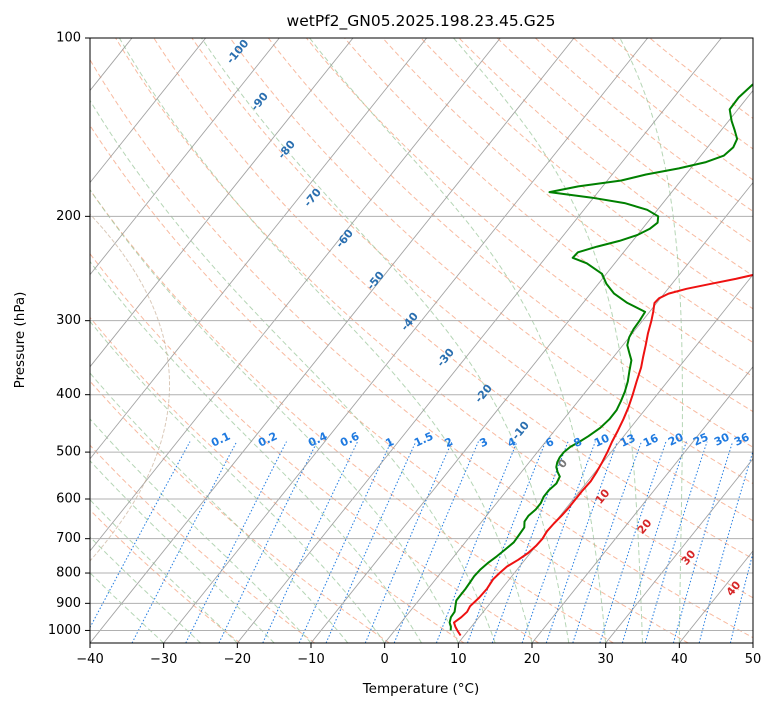 This screenshot has height=712, width=775. Describe the element at coordinates (421, 689) in the screenshot. I see `x-axis-label: Temperature (°C)` at that location.